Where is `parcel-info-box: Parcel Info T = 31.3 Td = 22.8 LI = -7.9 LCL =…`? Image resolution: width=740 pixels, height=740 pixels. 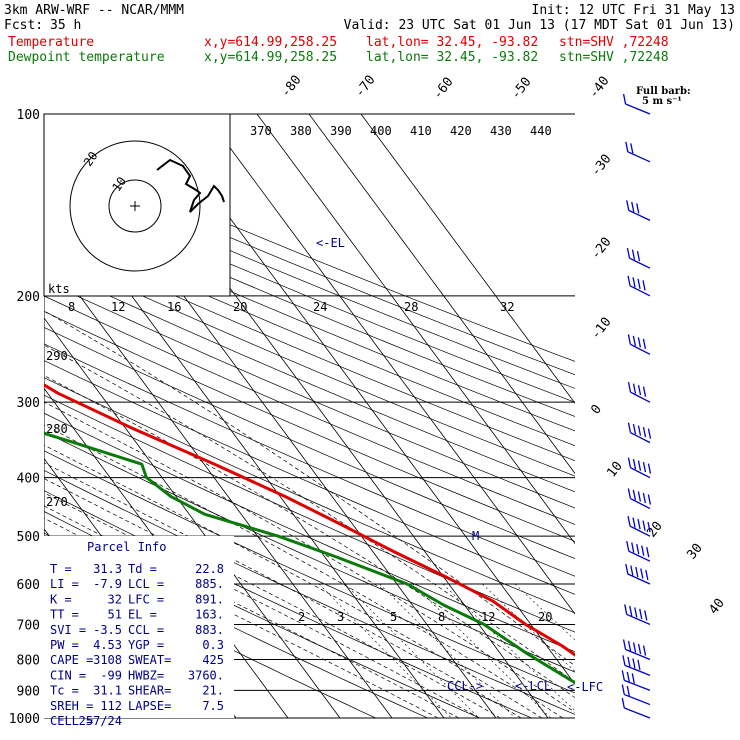
parcel-info-box: Parcel Info T = 31.3 Td = 22.8 LI = -7.9 LCL =… is located at coordinates (139, 632).